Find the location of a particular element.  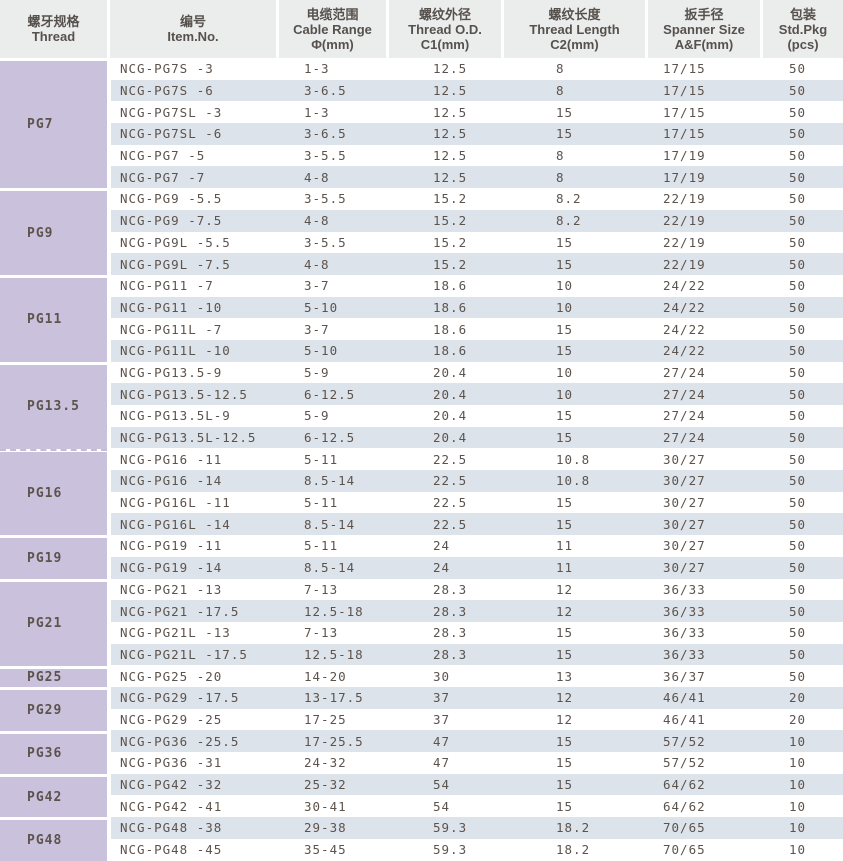

cell-thread-od: 37 is located at coordinates (442, 719).